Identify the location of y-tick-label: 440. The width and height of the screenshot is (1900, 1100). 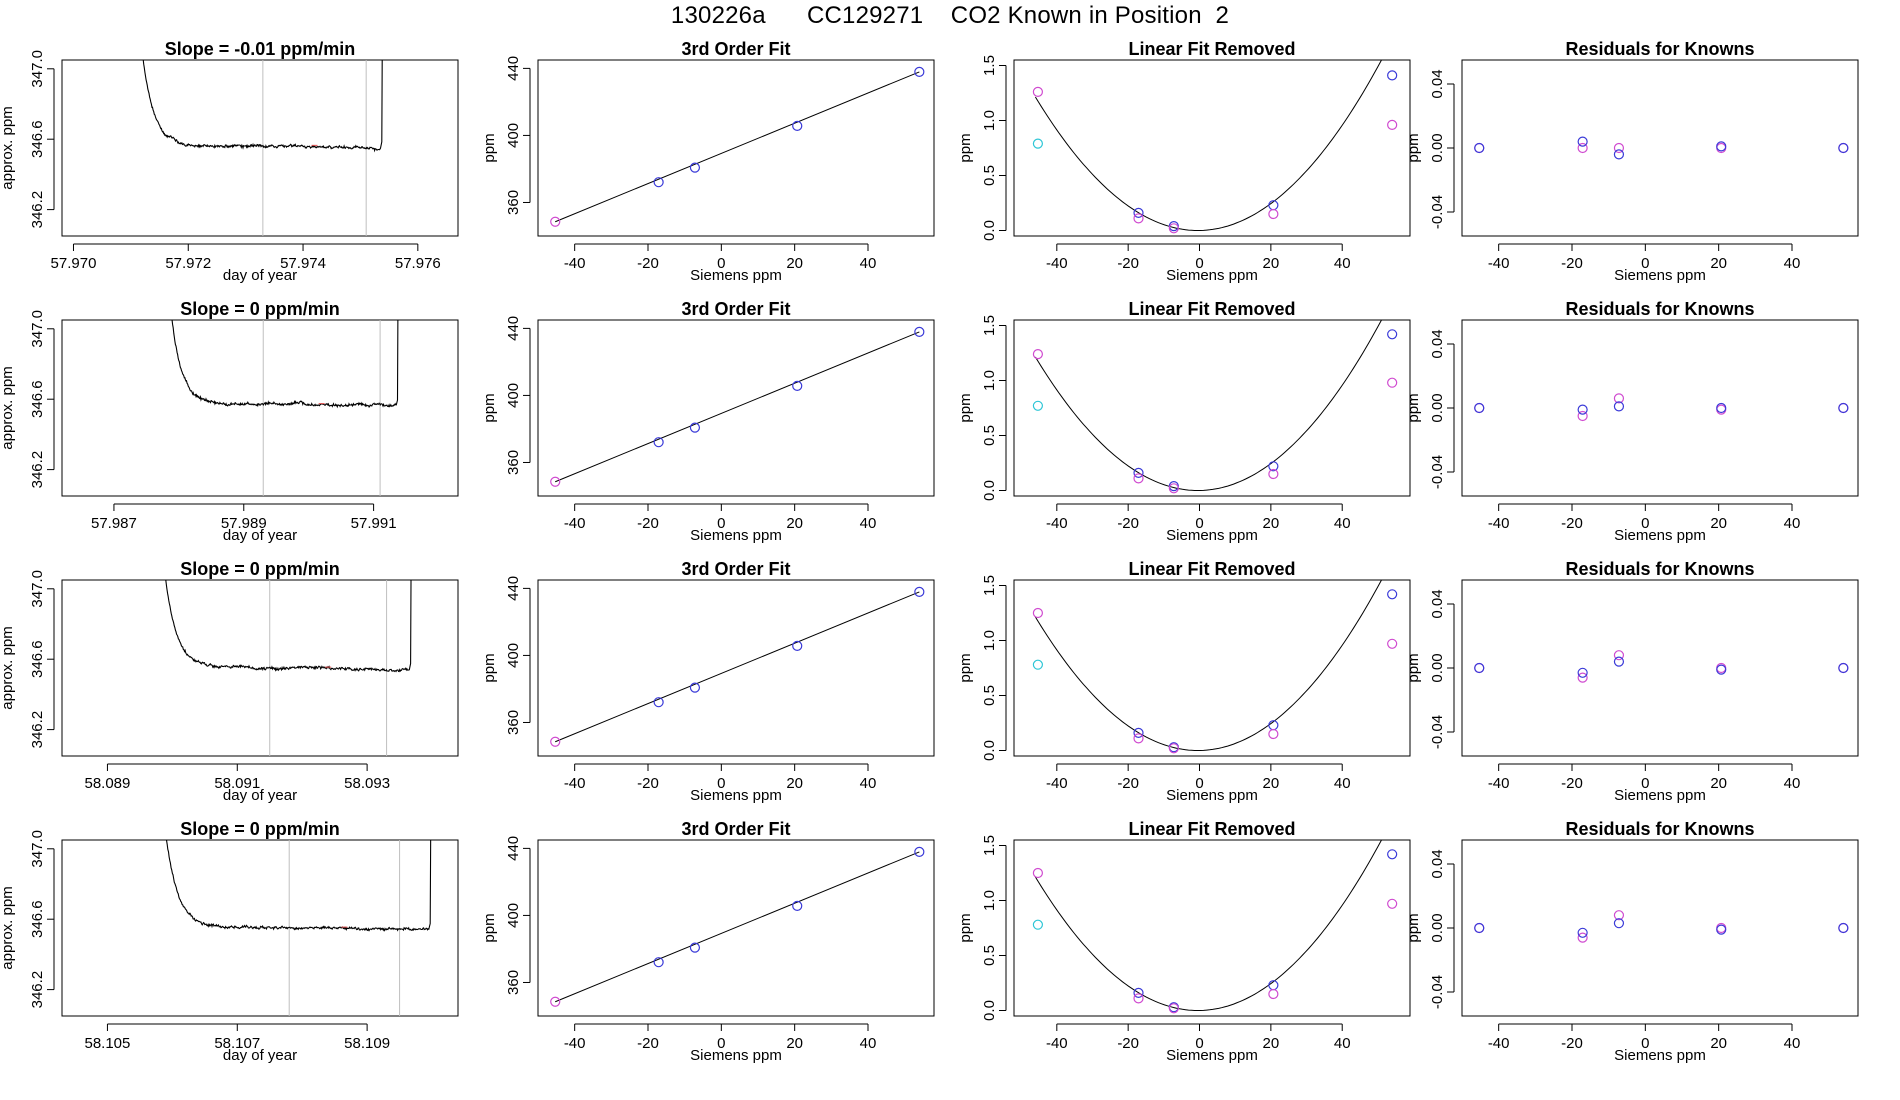
(513, 328).